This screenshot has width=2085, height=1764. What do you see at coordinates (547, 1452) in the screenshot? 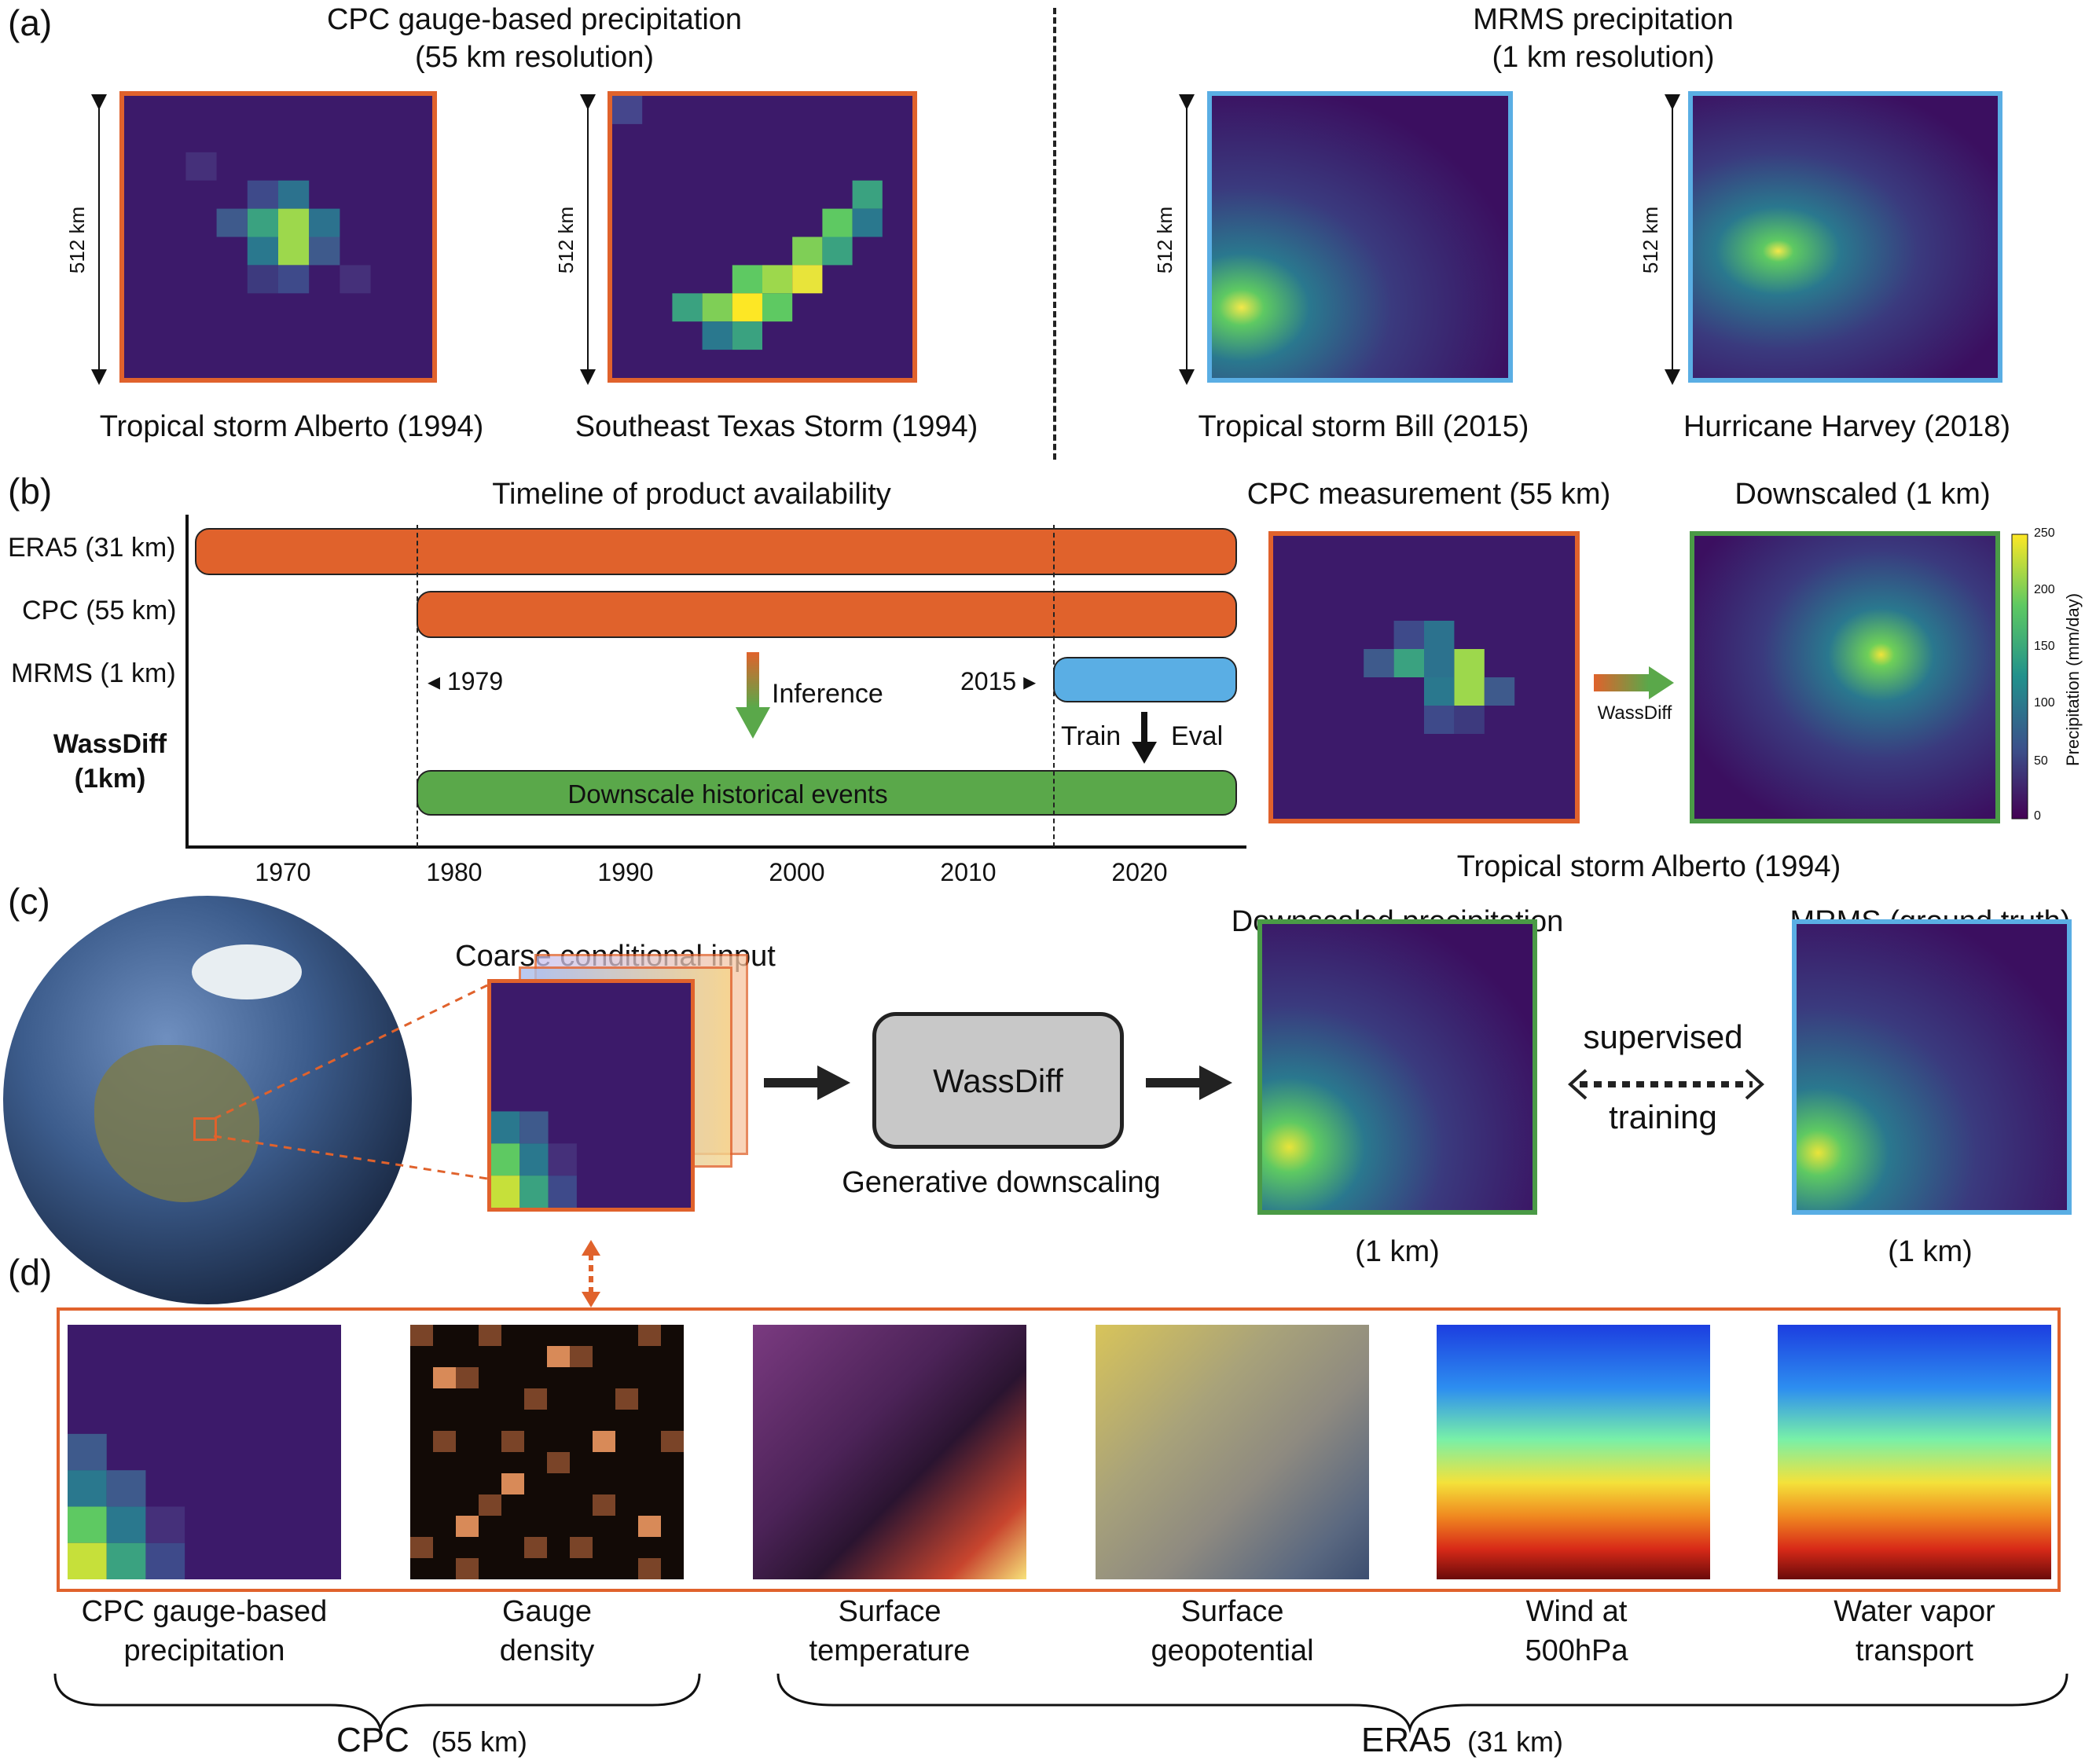
I see `input-gauge-density-map` at bounding box center [547, 1452].